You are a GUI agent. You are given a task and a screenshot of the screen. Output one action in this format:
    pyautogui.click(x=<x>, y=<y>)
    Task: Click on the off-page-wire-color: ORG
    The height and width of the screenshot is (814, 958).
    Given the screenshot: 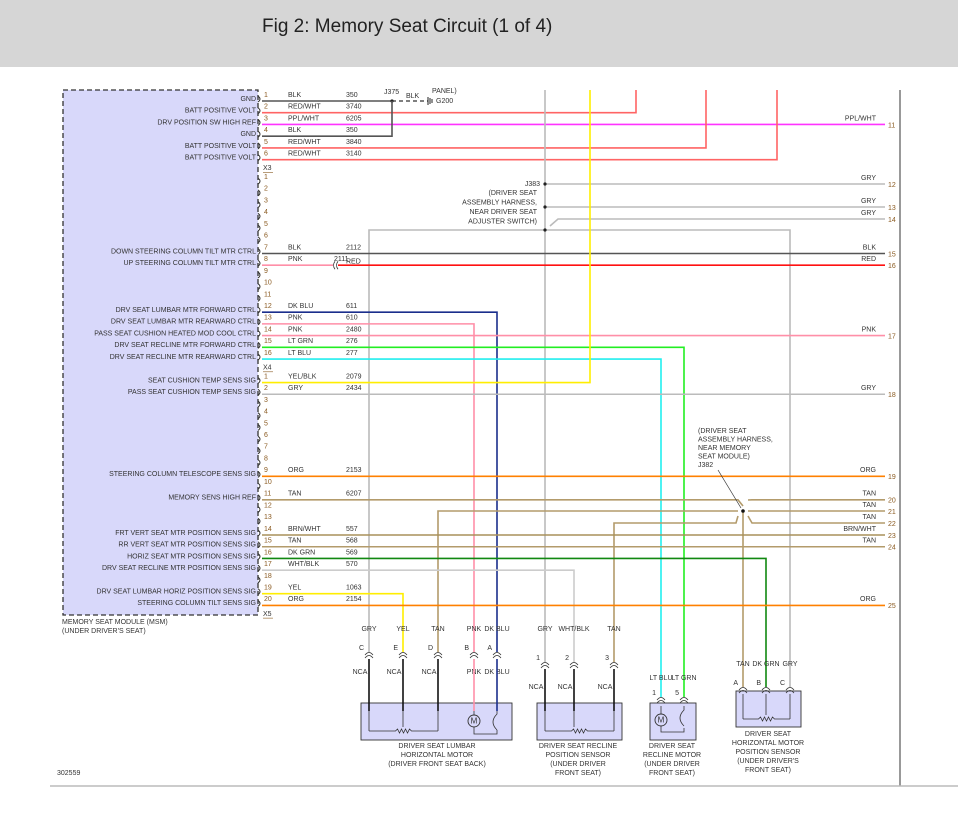 What is the action you would take?
    pyautogui.click(x=868, y=470)
    